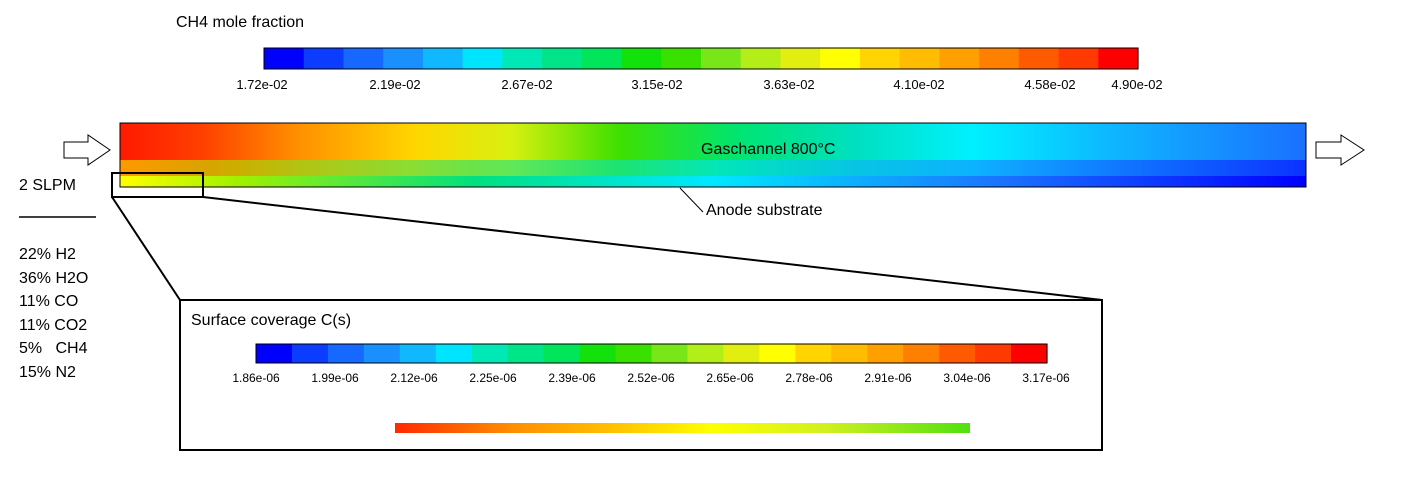  I want to click on carbon-tick-label: 2.25e-06, so click(493, 378).